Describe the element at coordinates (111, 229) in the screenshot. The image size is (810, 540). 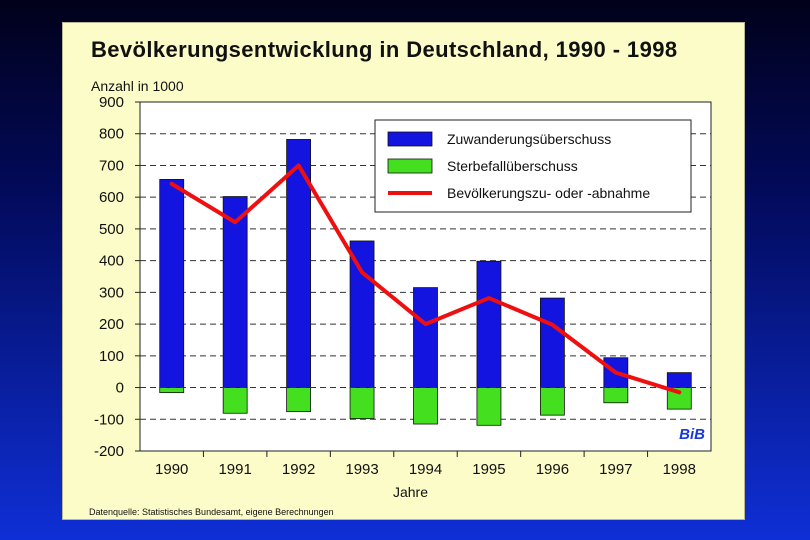
I see `y-tick-label: 500` at that location.